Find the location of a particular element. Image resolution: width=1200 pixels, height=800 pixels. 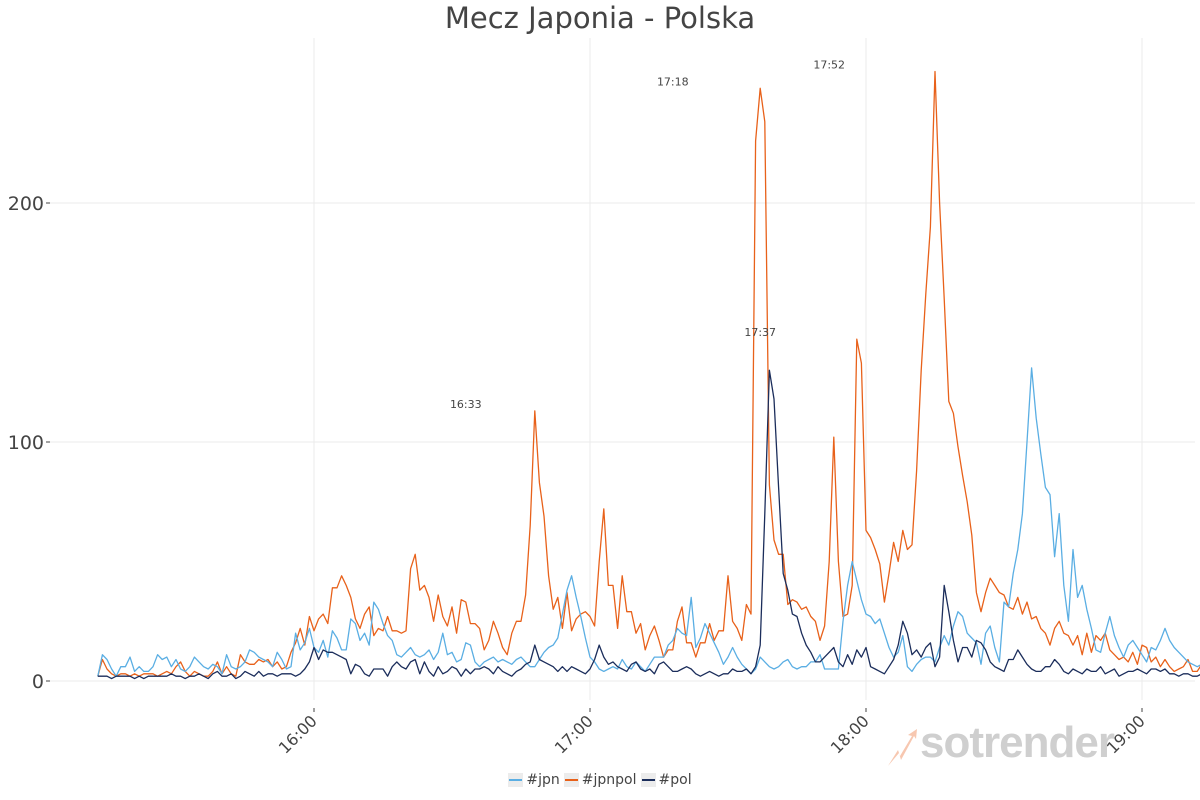

legend-label: #jpn is located at coordinates (543, 780).